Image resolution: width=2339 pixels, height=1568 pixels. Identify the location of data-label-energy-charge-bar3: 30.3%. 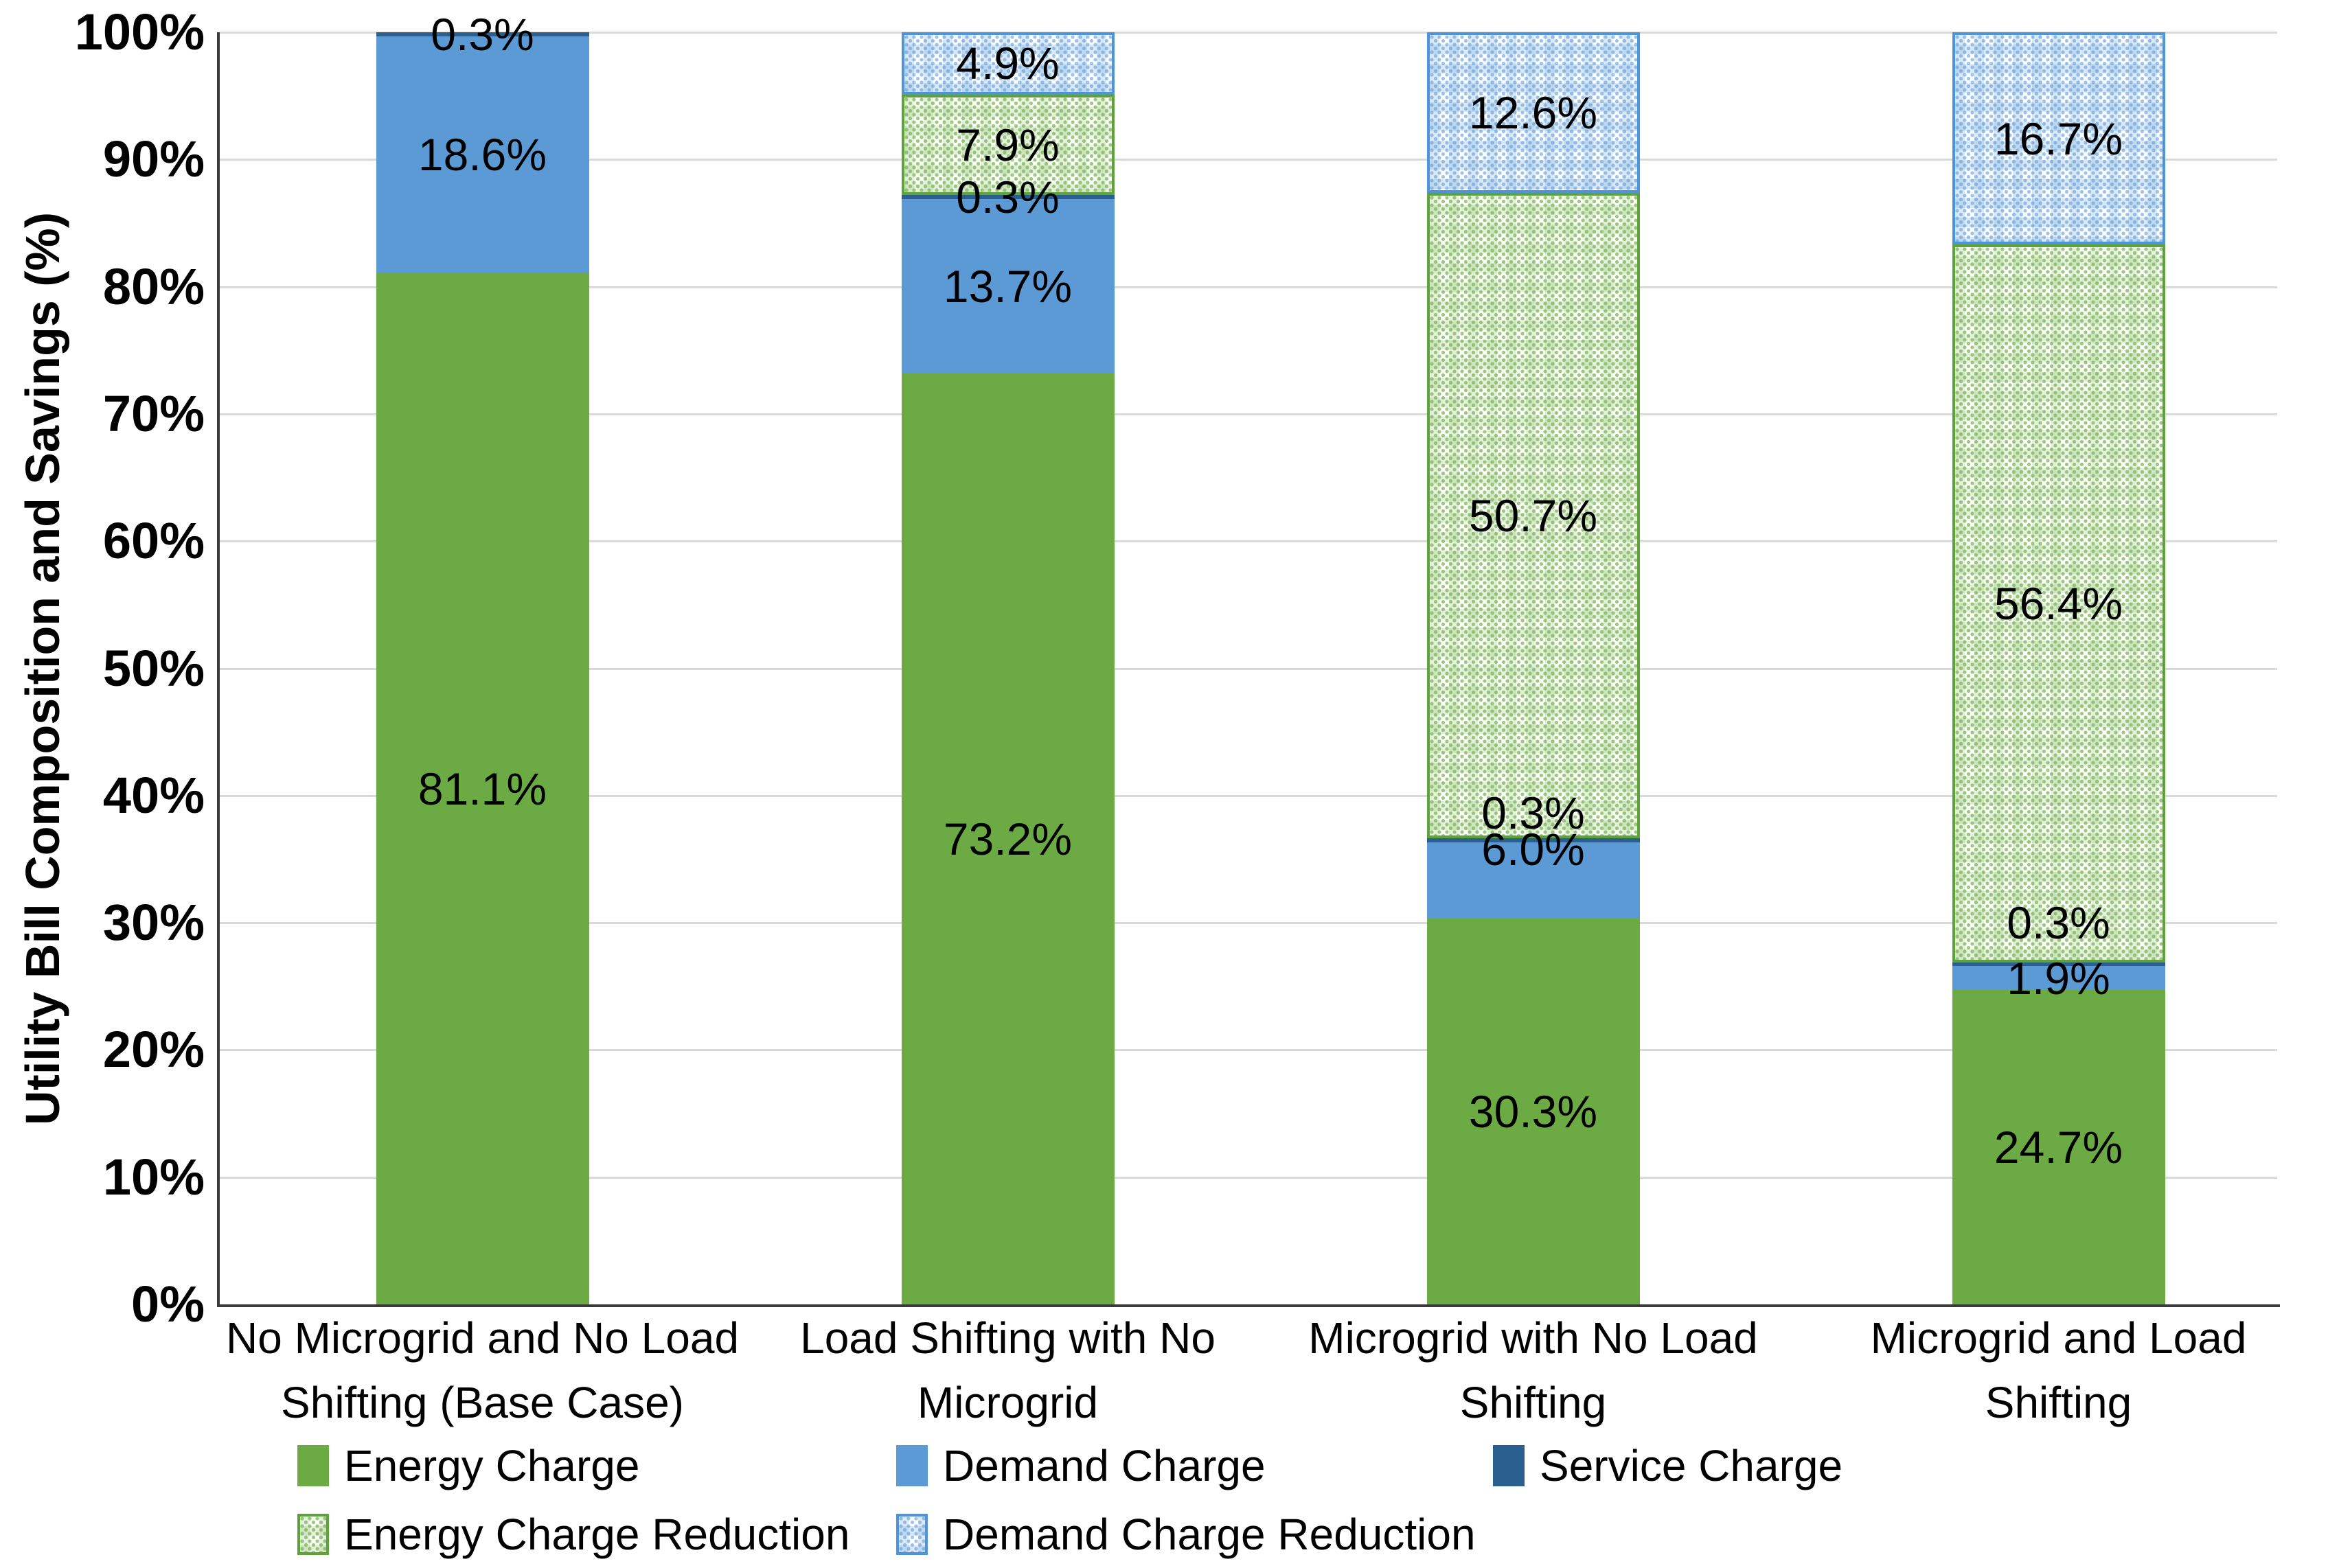
(1533, 1111).